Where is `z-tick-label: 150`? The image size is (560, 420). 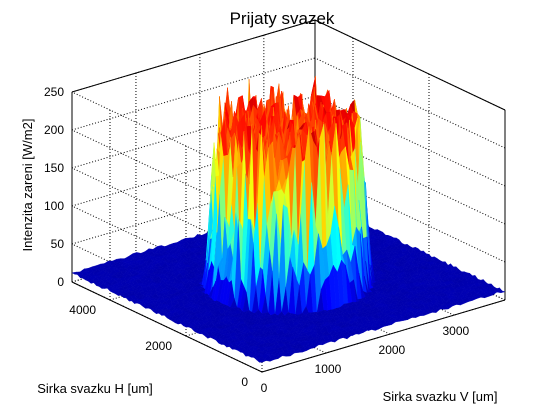 z-tick-label: 150 is located at coordinates (54, 168).